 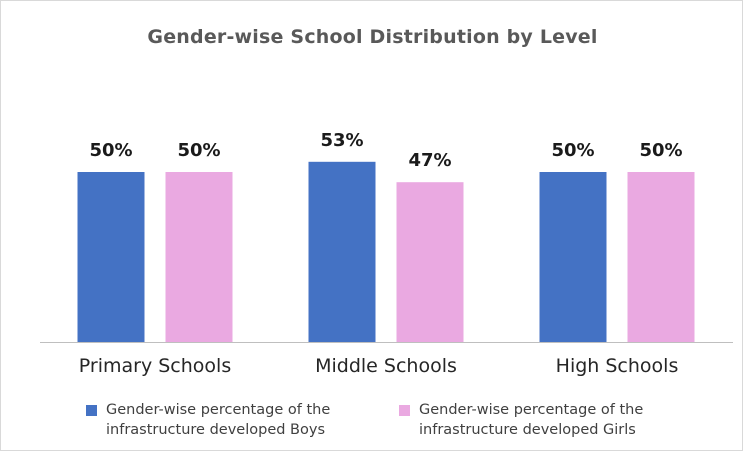 I want to click on data-label-boys-0: 50%, so click(x=110, y=150).